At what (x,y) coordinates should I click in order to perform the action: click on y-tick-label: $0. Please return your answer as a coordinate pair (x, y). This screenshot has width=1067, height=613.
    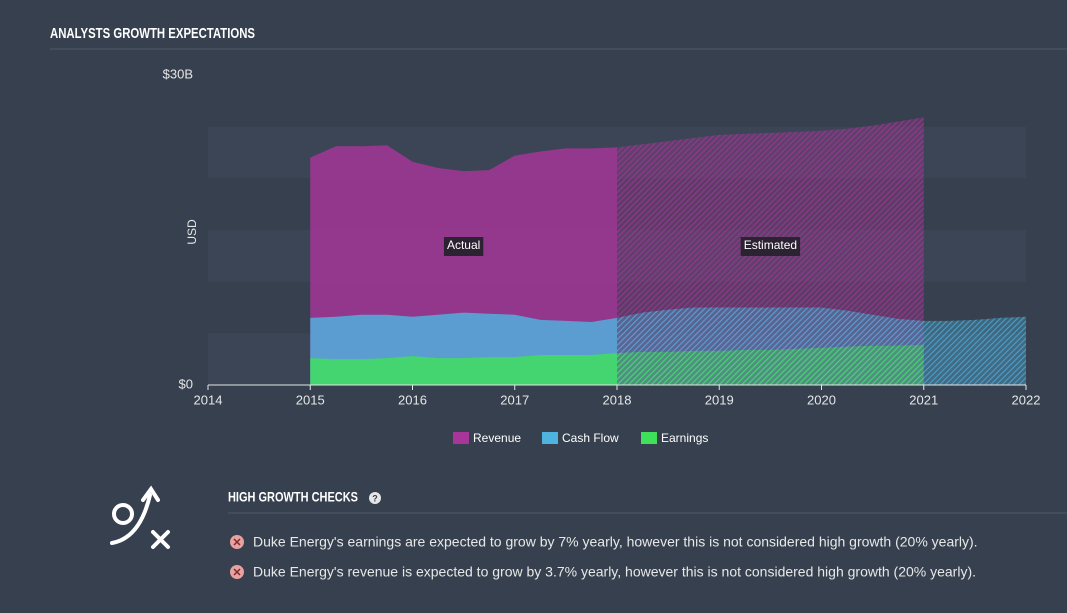
    Looking at the image, I should click on (186, 383).